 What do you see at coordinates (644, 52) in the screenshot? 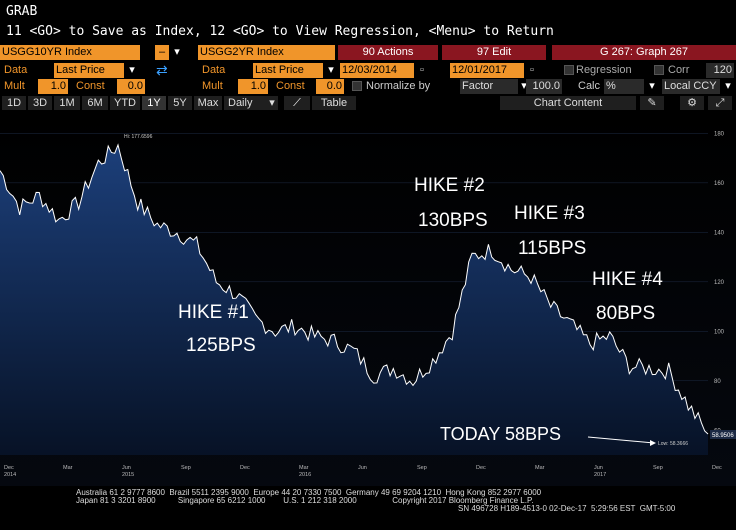
I see `graph-title: G 267: Graph 267` at bounding box center [644, 52].